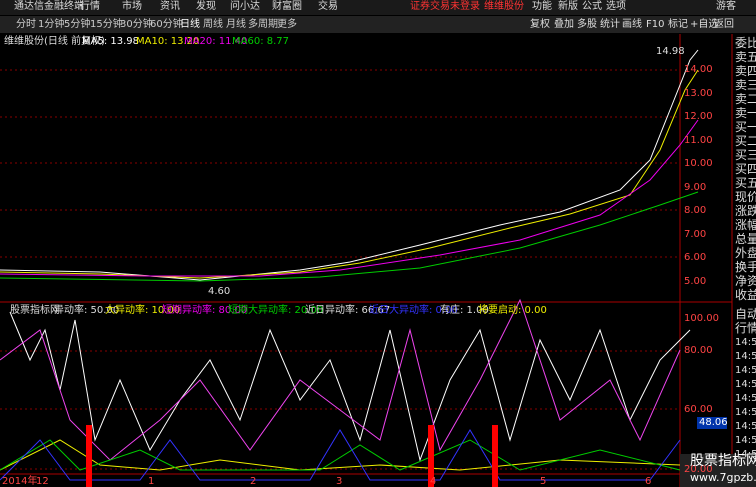 Image resolution: width=756 pixels, height=487 pixels. I want to click on quote-label: 涨幅, so click(745, 225).